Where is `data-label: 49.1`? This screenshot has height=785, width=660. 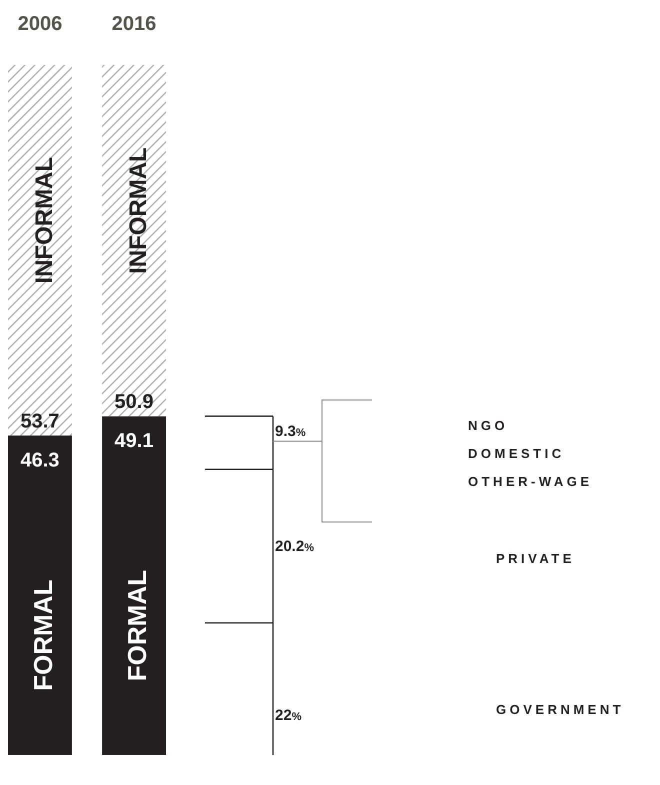
data-label: 49.1 is located at coordinates (134, 441).